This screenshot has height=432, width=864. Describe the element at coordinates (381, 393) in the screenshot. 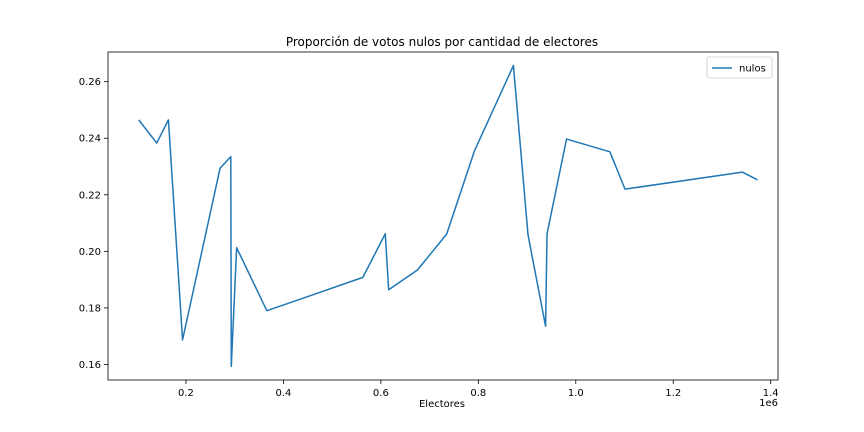

I see `x-tick-label: 0.6` at that location.